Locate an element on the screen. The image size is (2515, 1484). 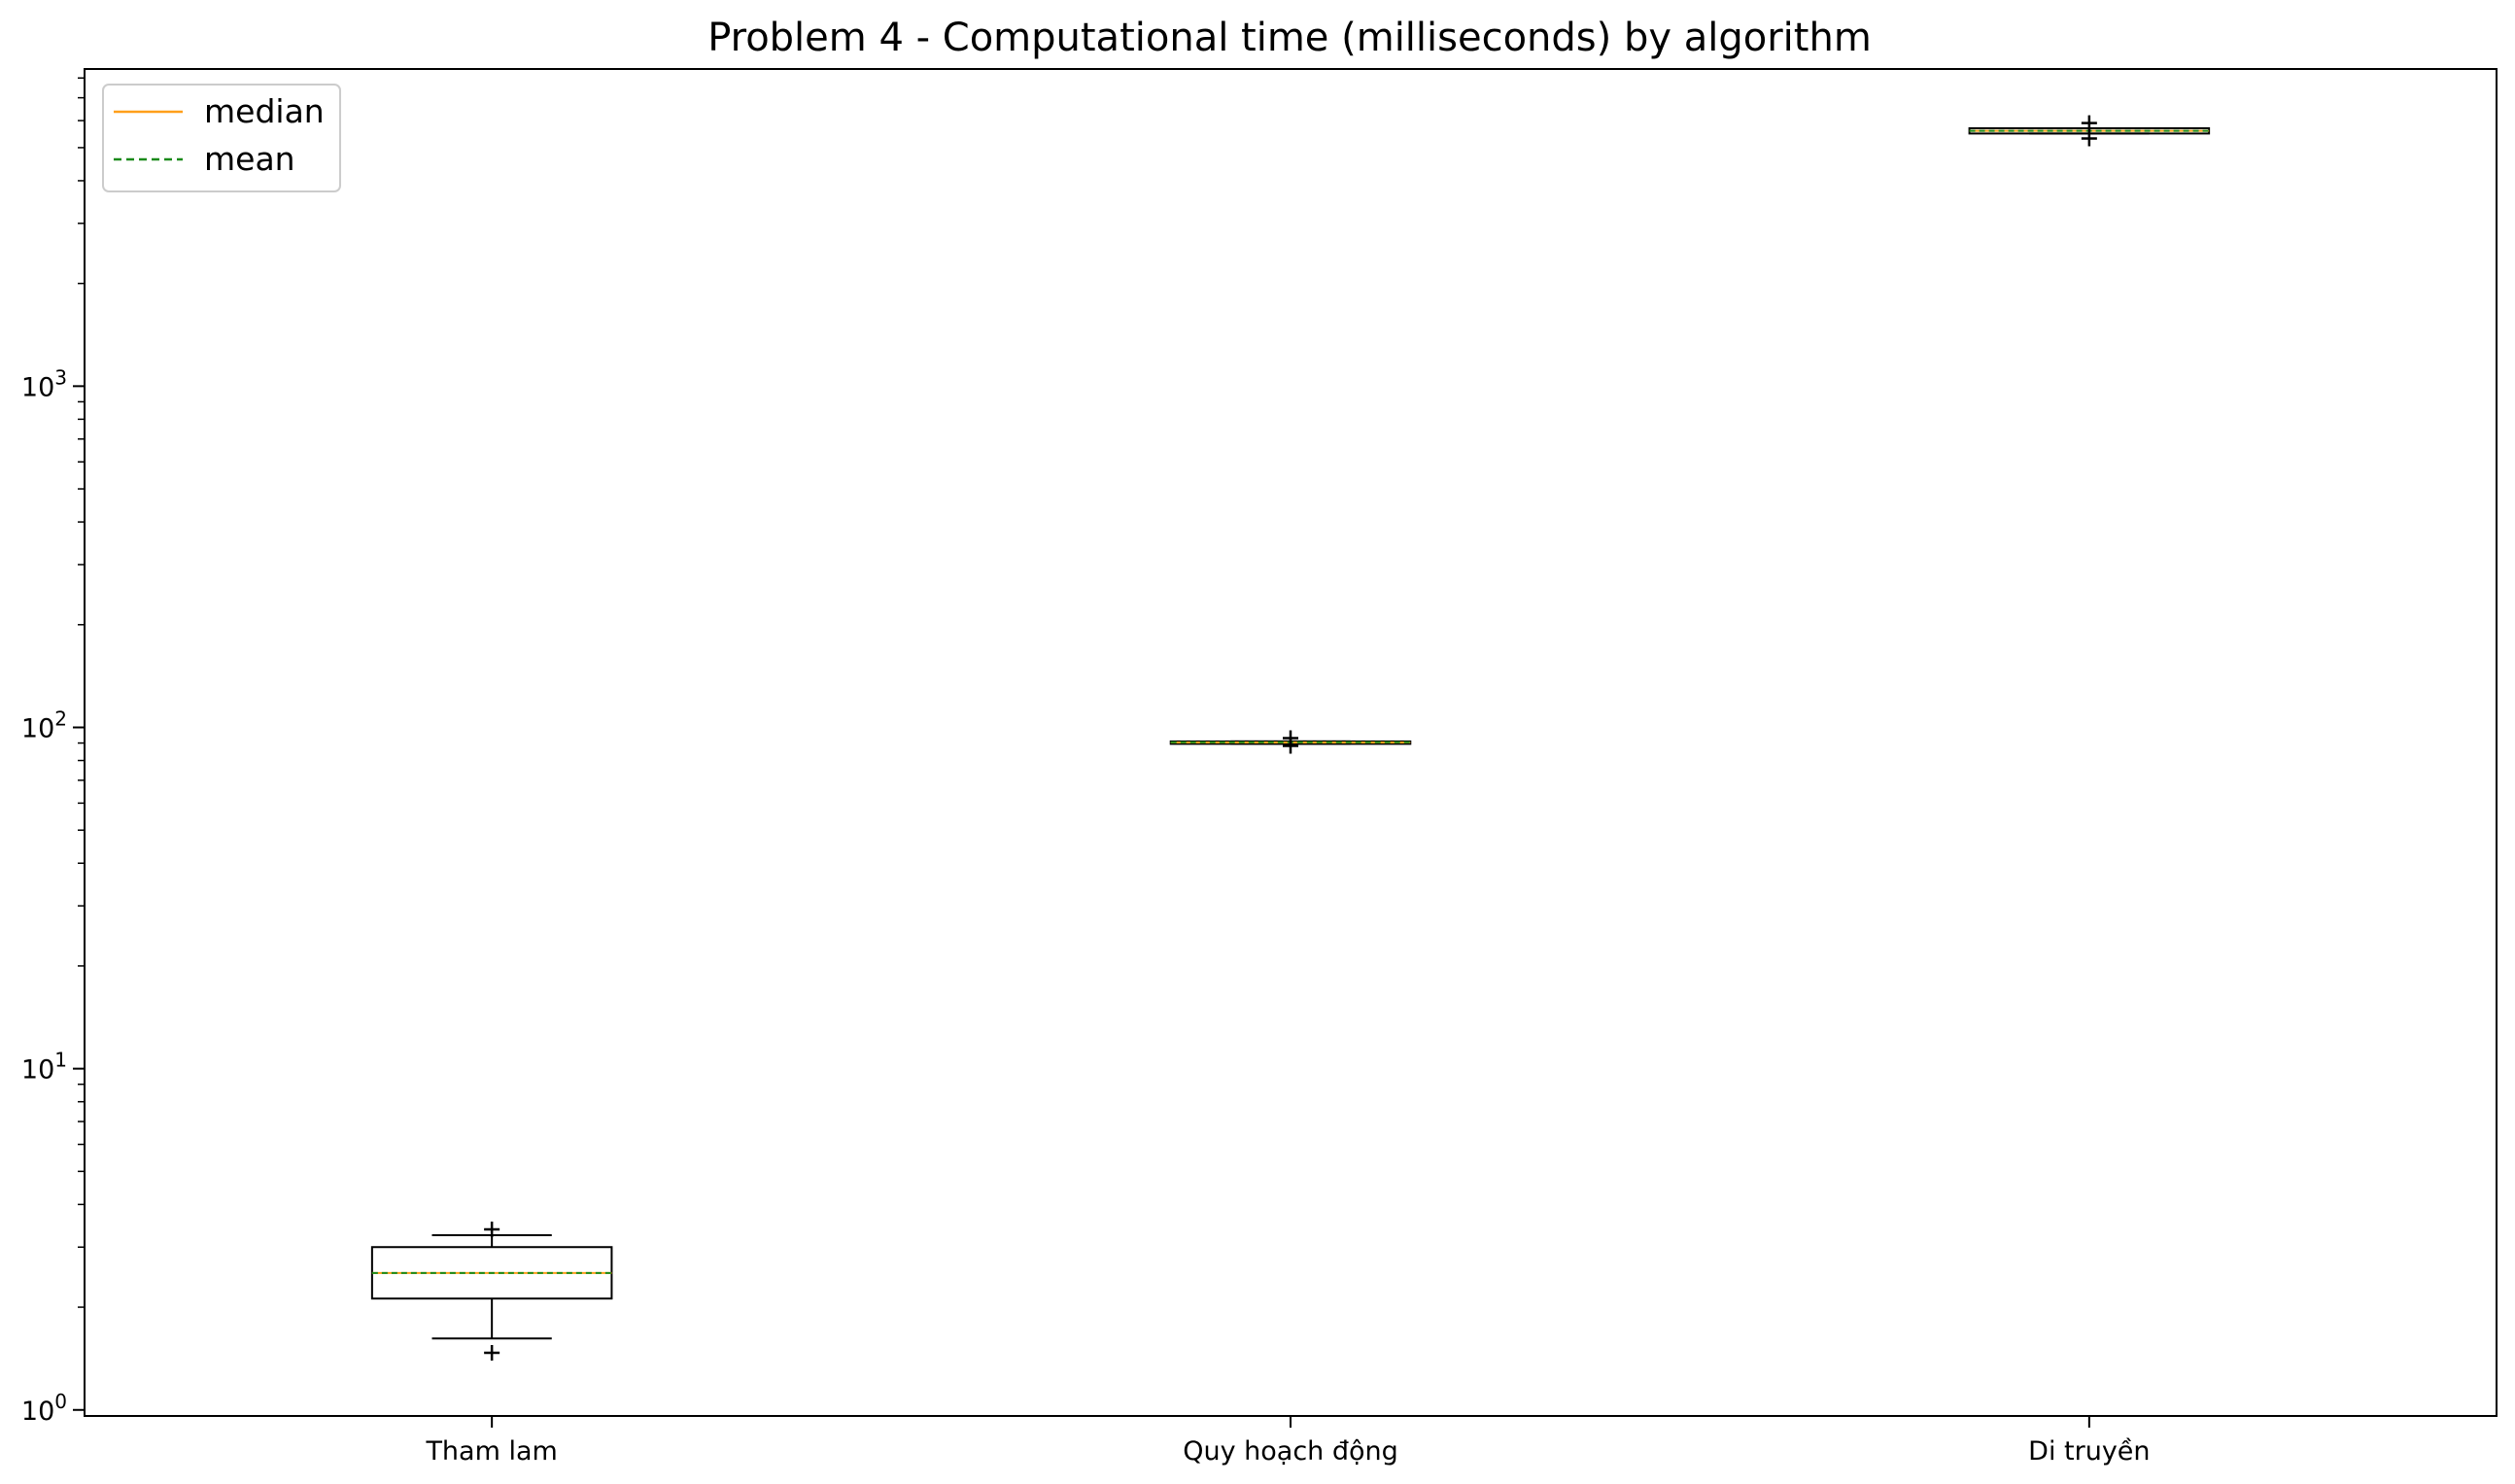
legend-label-median: median is located at coordinates (264, 111).